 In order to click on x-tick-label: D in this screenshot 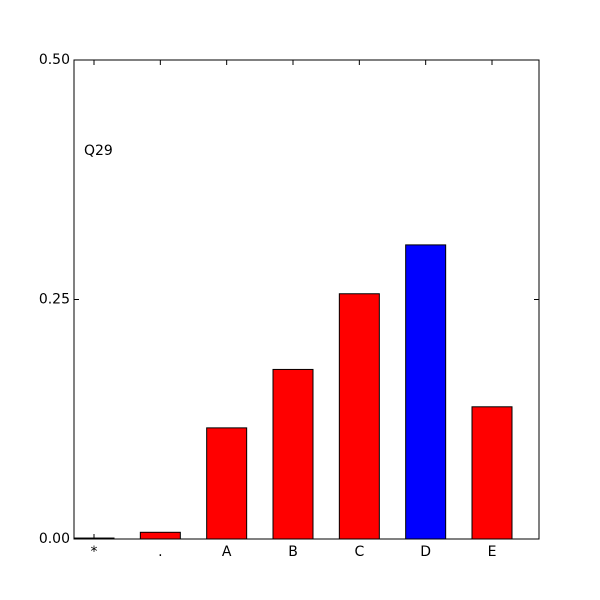, I will do `click(425, 552)`.